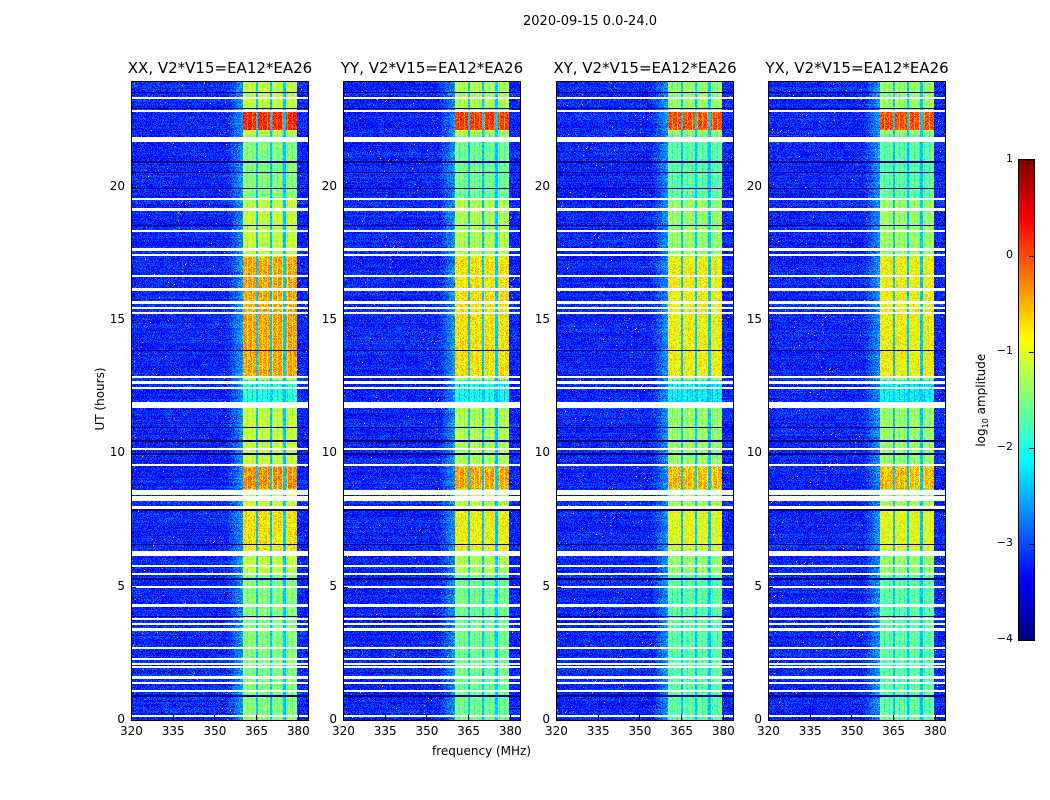  What do you see at coordinates (645, 68) in the screenshot?
I see `panel-title: XY, V2*V15=EA12*EA26` at bounding box center [645, 68].